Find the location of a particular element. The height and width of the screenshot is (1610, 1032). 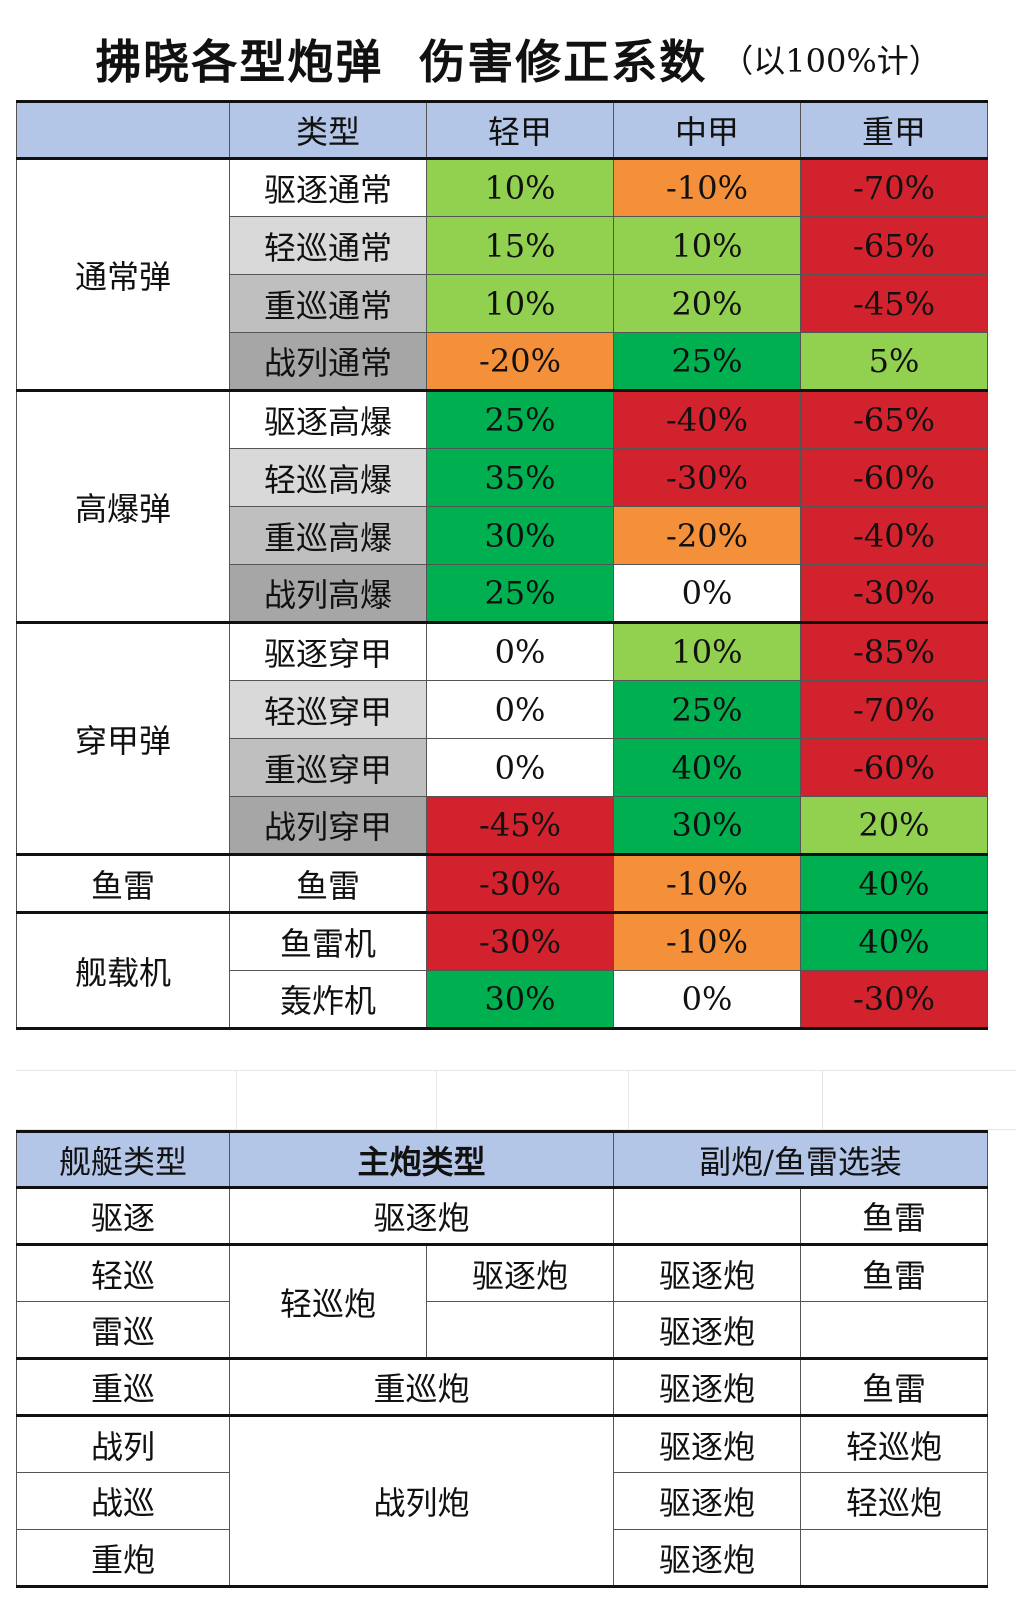

row-type: 重巡高爆 is located at coordinates (328, 535).